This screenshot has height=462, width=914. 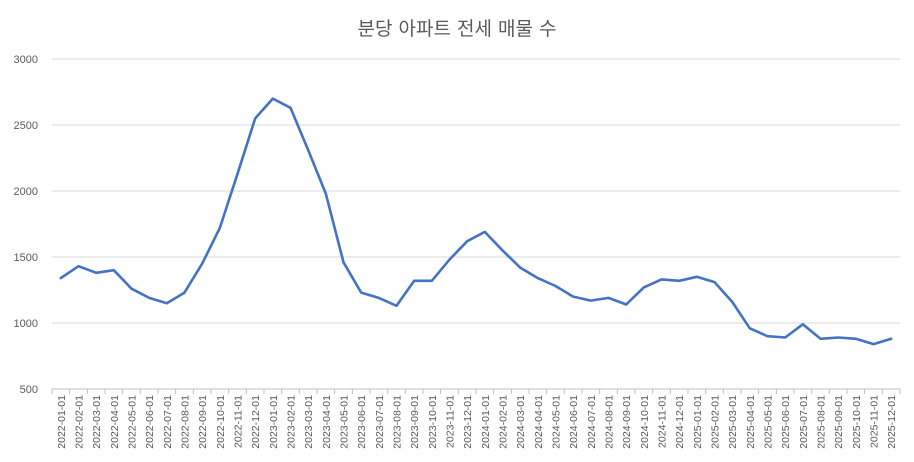 I want to click on x-tick-label: 2025-03-01, so click(x=733, y=422).